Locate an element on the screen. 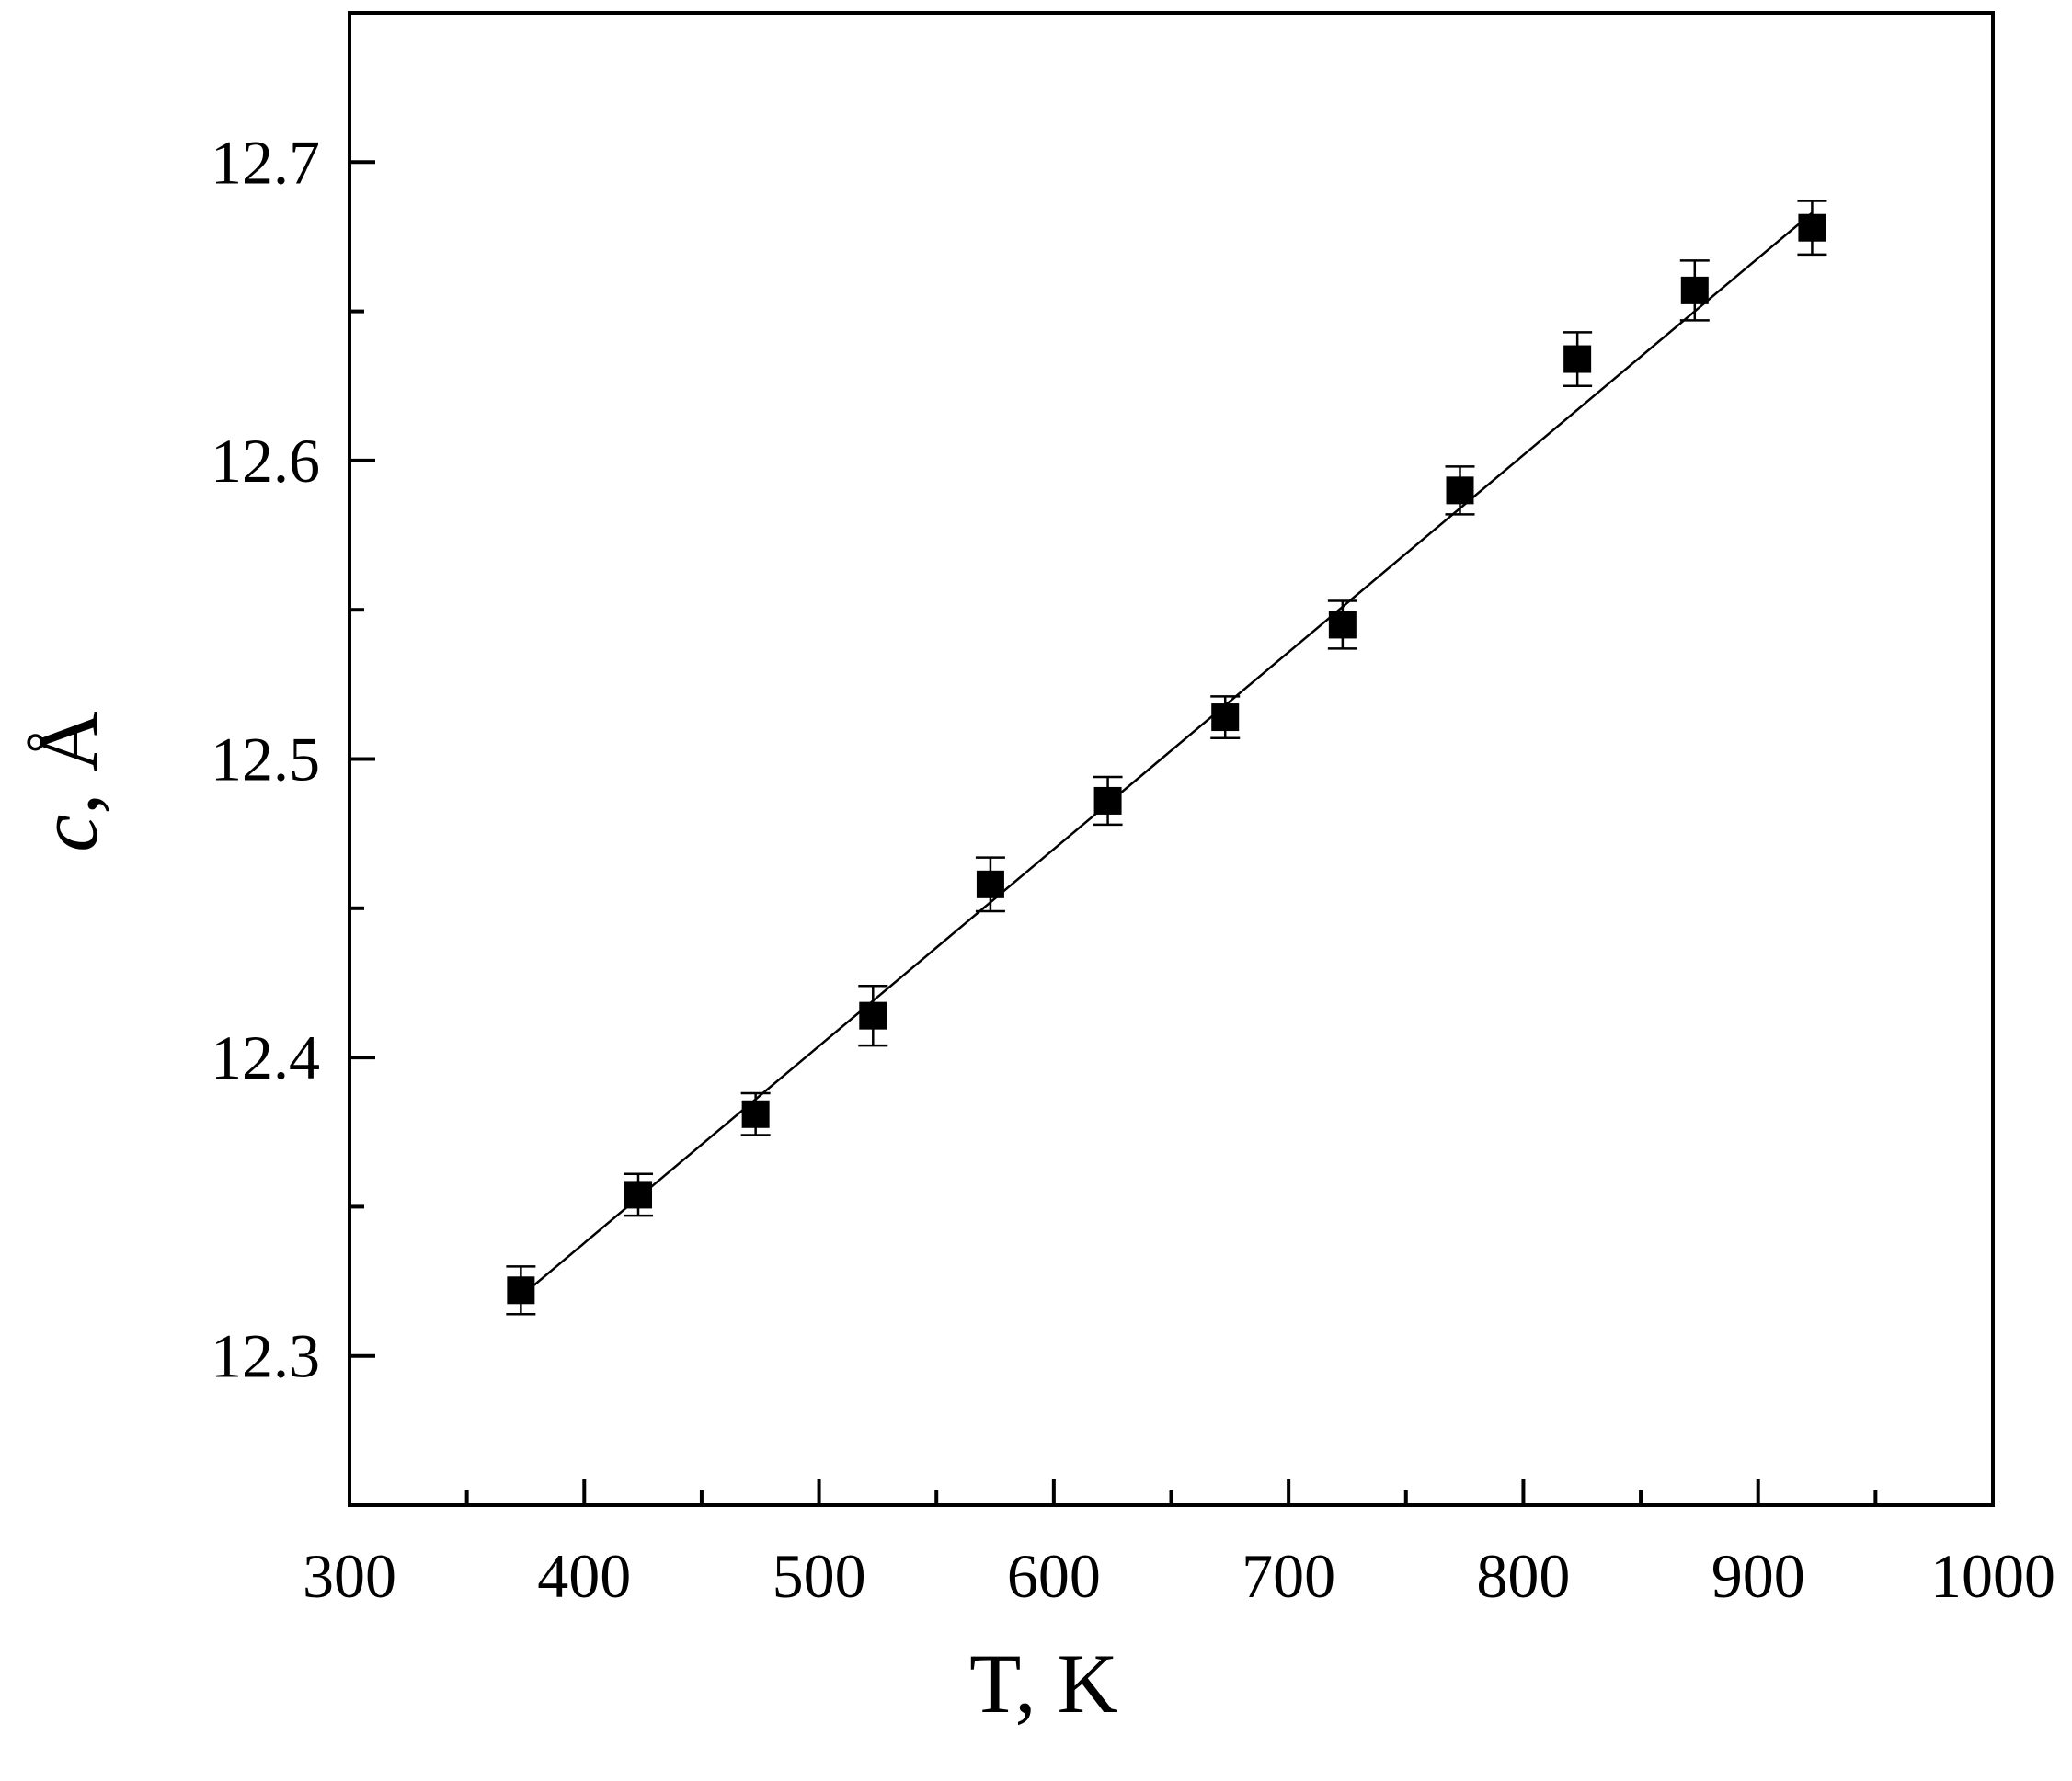  x-tick-label: 1000 is located at coordinates (1992, 1576).